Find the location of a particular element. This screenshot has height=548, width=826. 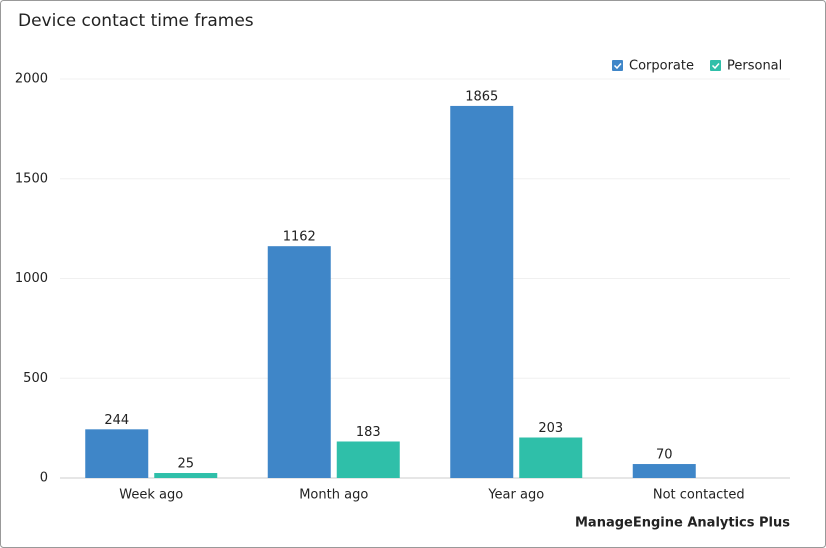

x-tick-label: Month ago is located at coordinates (333, 495).